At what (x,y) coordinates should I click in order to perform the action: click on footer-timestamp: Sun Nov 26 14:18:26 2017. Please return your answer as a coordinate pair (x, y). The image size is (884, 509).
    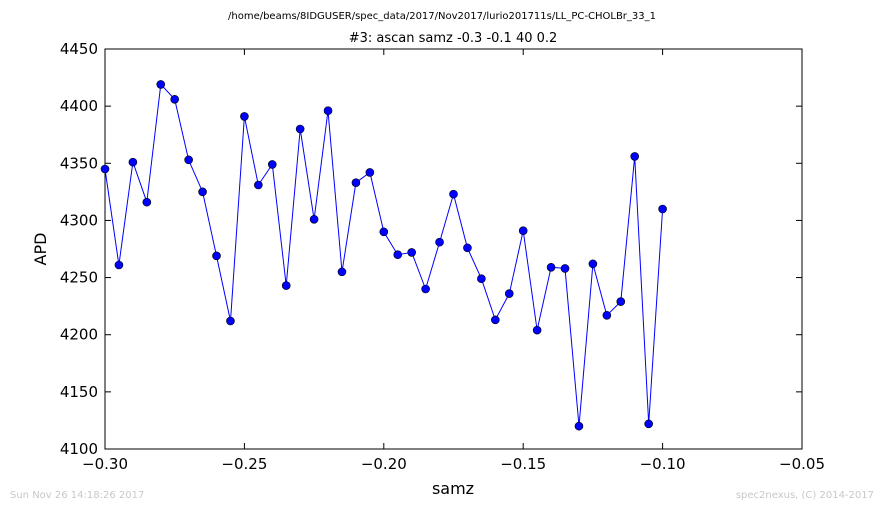
    Looking at the image, I should click on (77, 495).